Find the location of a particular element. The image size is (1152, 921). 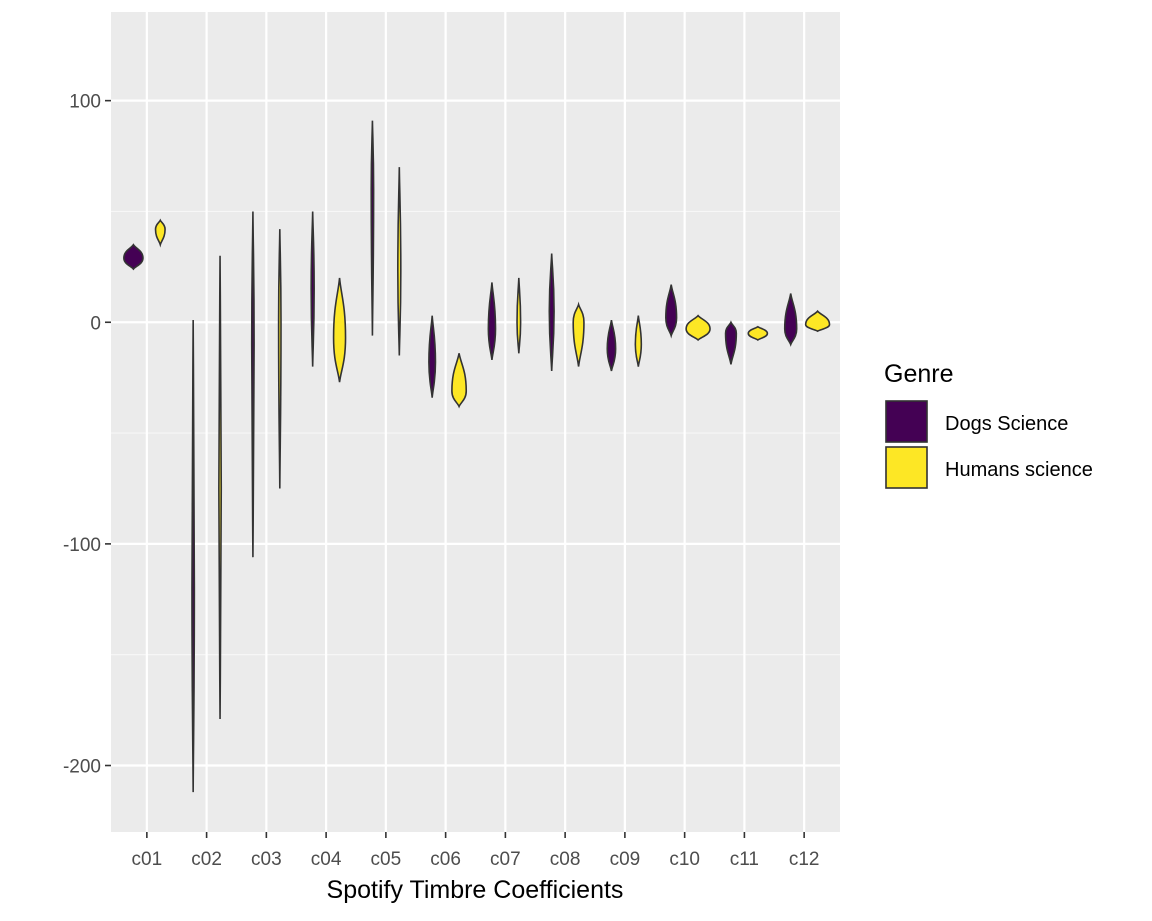

y-tick-label: -100 is located at coordinates (82, 545).